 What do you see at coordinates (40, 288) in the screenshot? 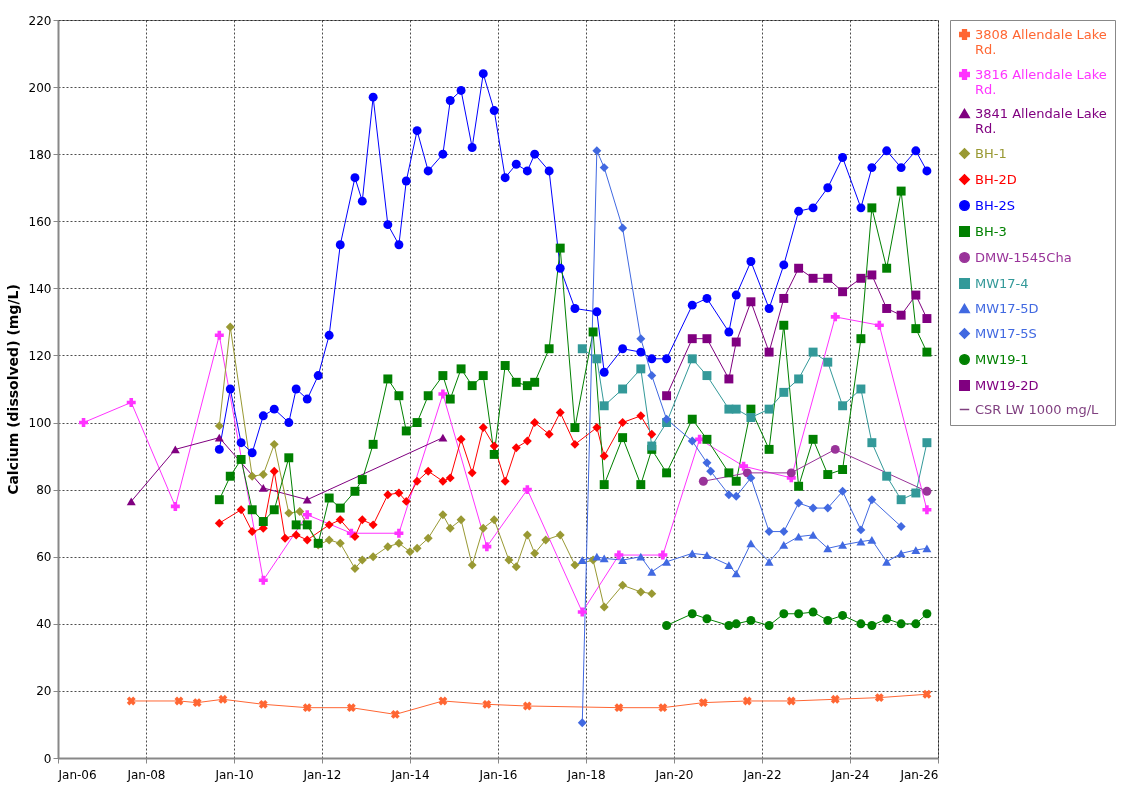
I see `y-tick-label: 140` at bounding box center [40, 288].